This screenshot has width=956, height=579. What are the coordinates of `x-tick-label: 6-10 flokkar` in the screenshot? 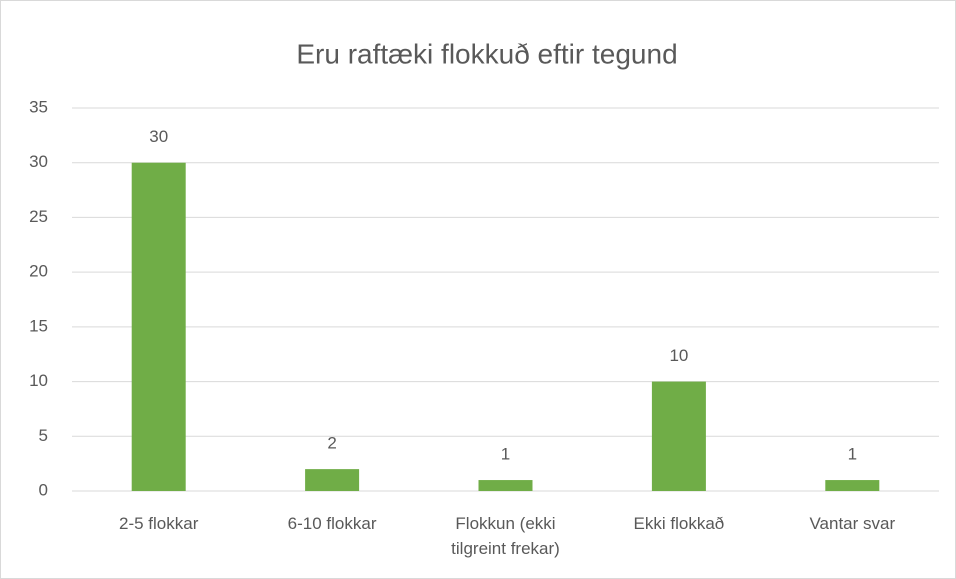 It's located at (332, 523).